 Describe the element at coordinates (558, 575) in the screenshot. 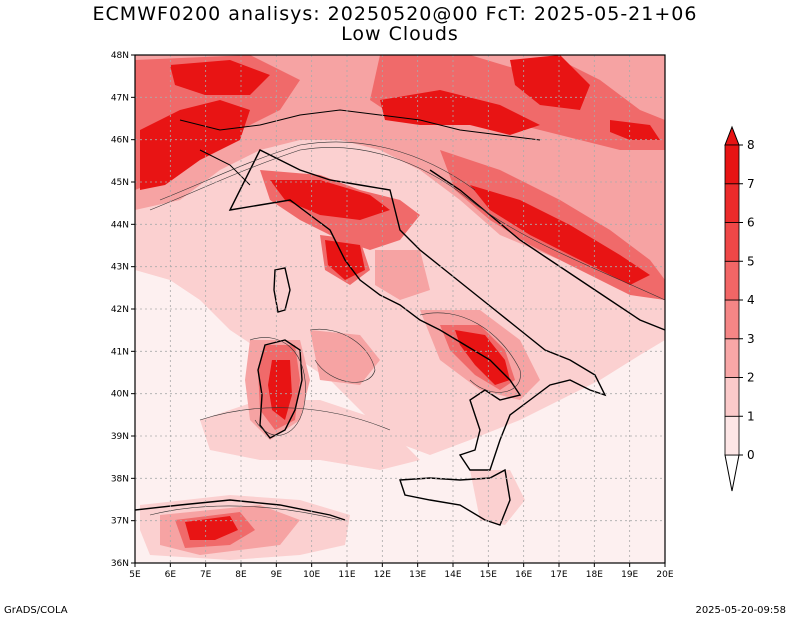

I see `lon-tick-label: 17E` at that location.